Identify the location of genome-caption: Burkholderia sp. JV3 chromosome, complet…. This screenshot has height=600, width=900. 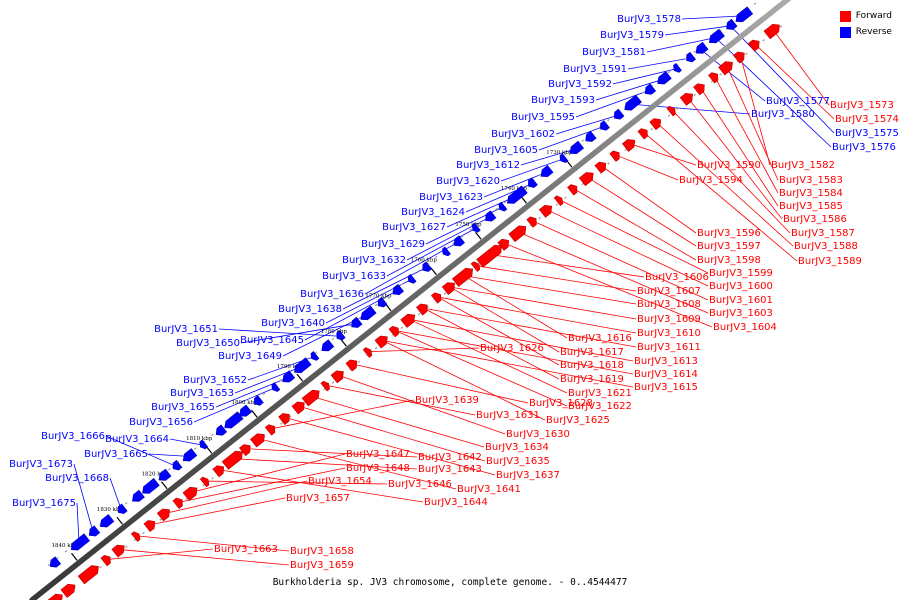
(450, 582).